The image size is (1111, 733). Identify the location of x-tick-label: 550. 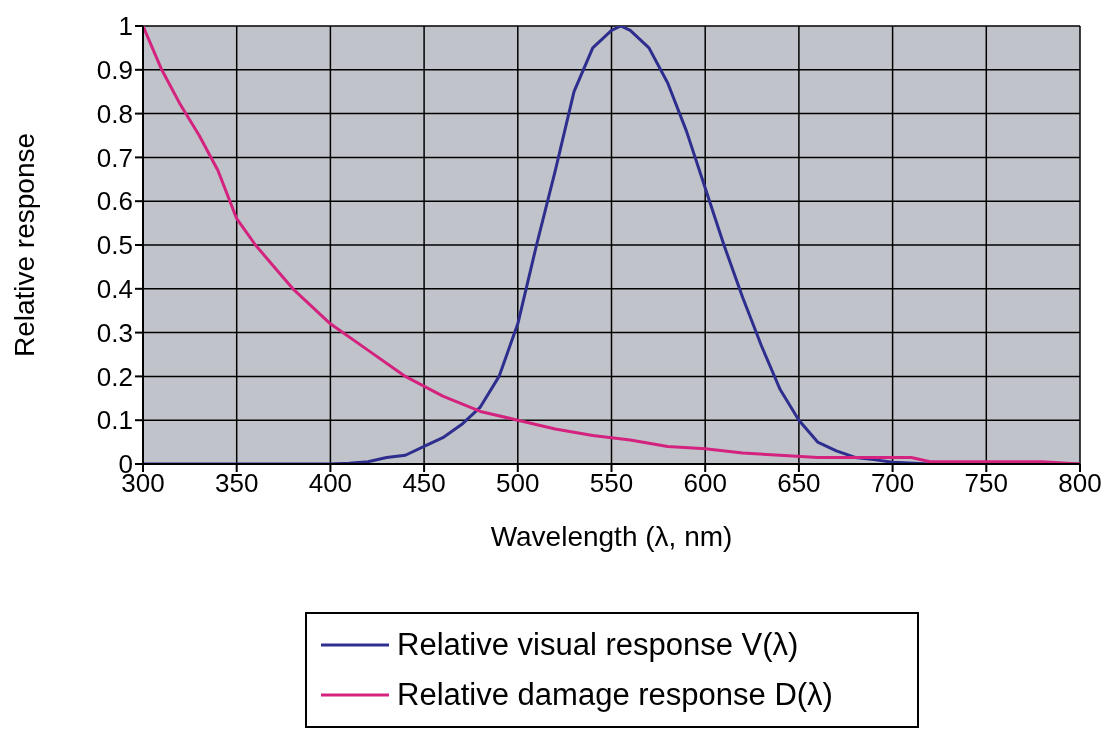
(611, 483).